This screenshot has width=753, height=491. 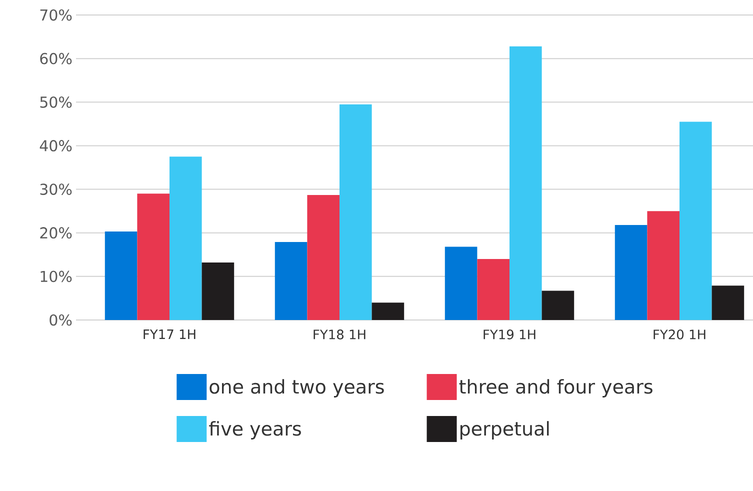 I want to click on y-tick-label: 10%, so click(x=56, y=276).